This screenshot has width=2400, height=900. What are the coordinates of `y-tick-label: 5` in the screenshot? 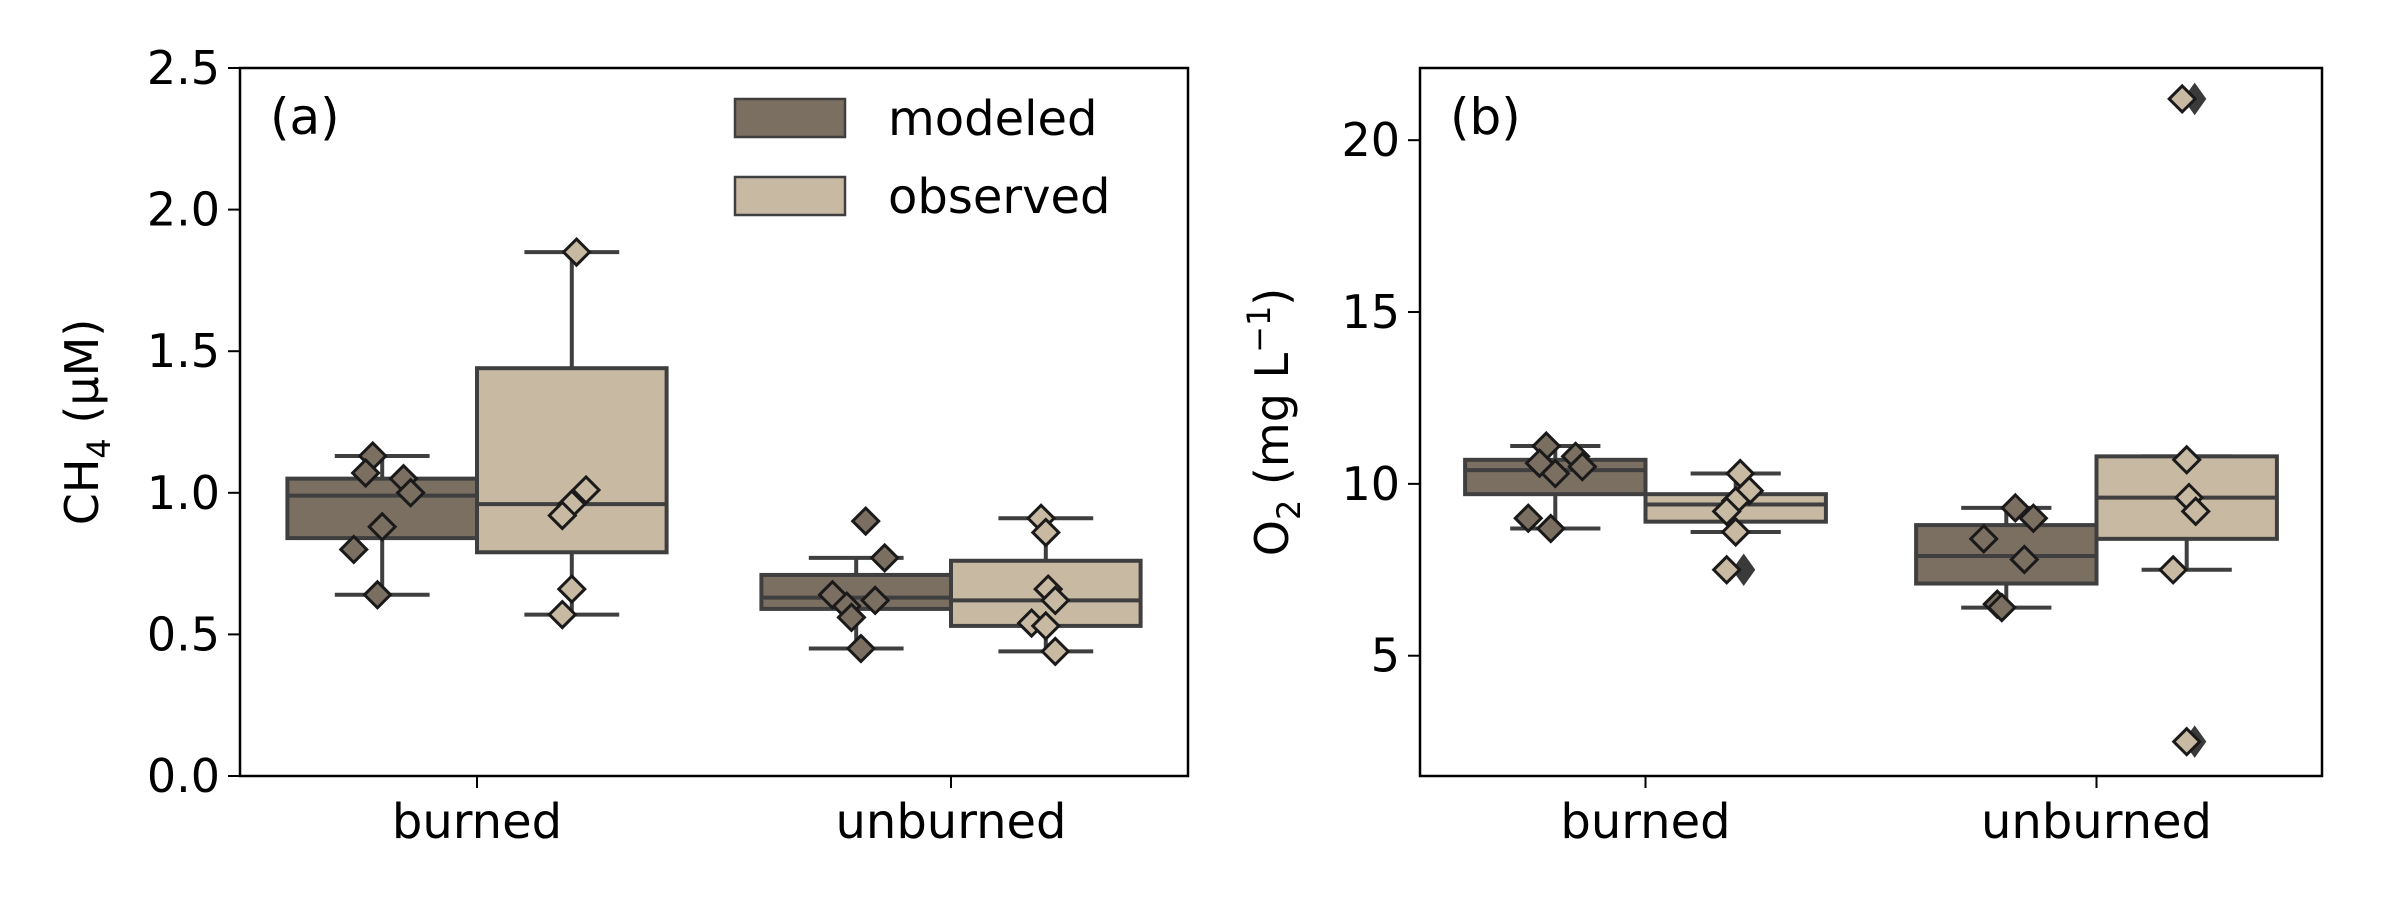 It's located at (1385, 656).